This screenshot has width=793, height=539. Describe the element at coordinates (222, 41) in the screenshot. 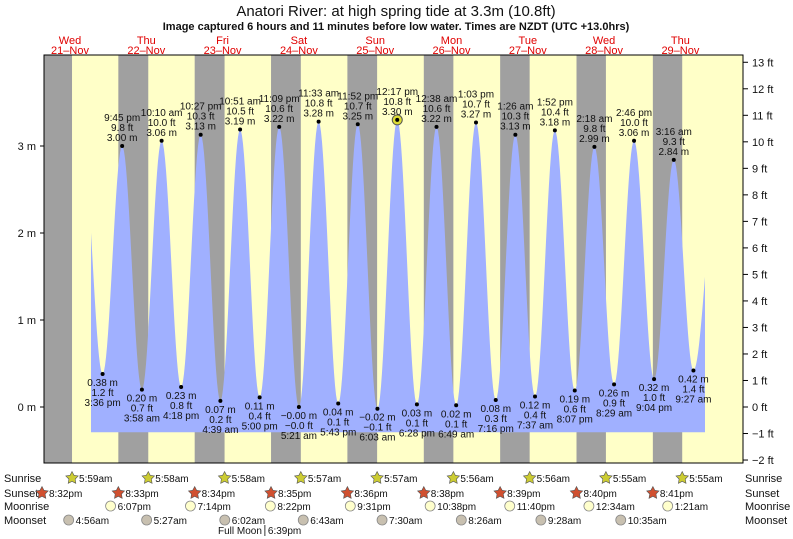

I see `day-name: Fri` at that location.